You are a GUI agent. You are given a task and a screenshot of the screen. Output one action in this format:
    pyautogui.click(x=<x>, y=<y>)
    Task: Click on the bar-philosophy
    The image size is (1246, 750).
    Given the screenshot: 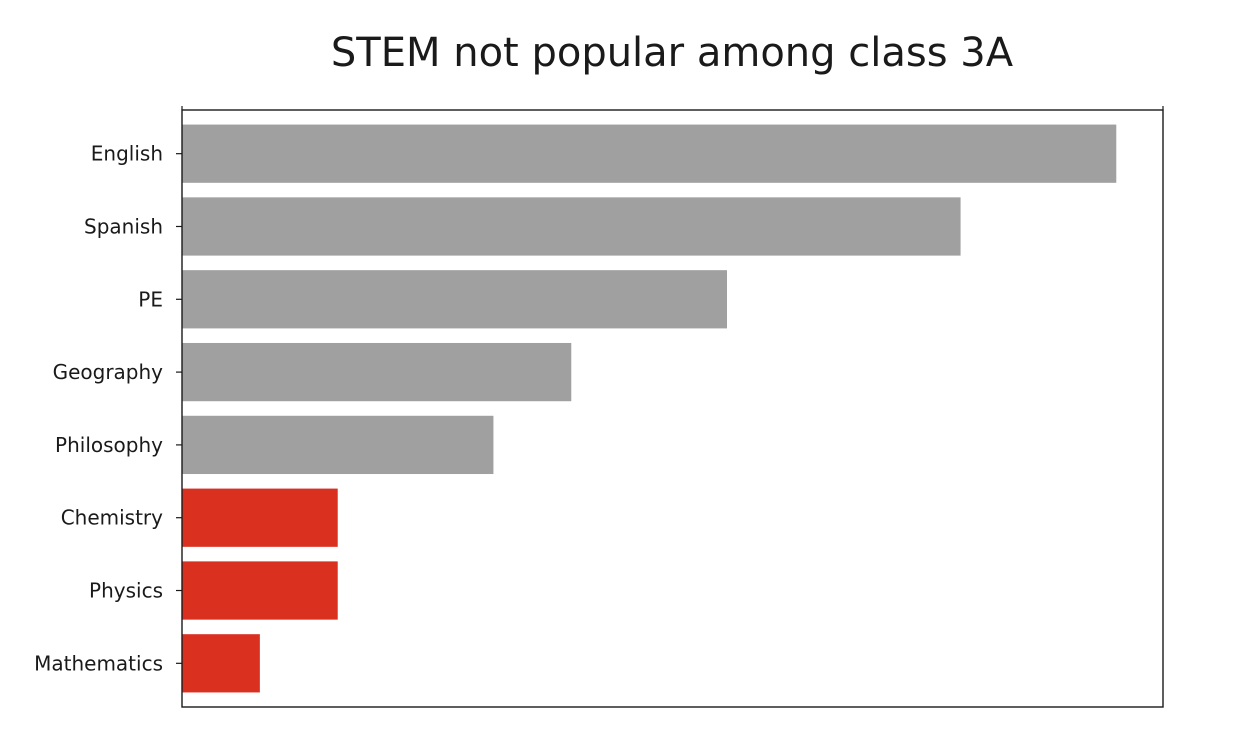 What is the action you would take?
    pyautogui.click(x=338, y=445)
    